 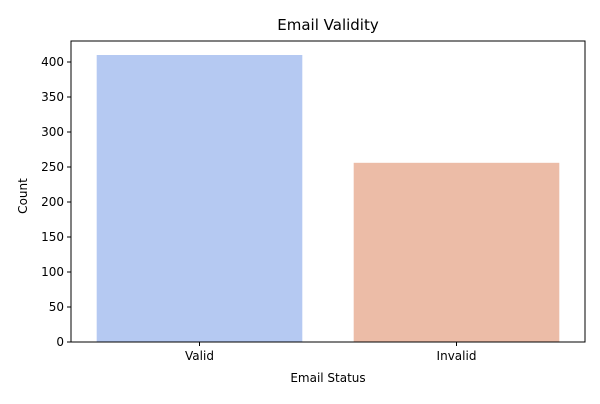 I want to click on y-tick-label: 250, so click(x=52, y=167).